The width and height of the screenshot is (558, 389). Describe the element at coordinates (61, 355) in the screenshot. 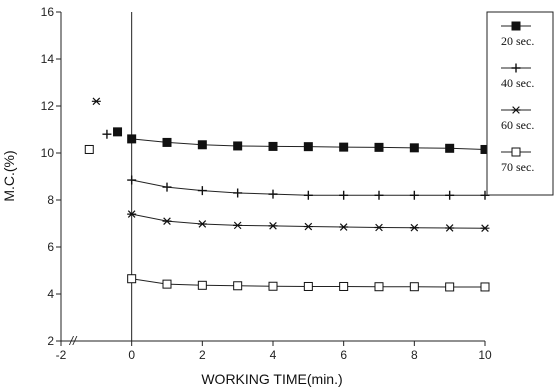

I see `x-tick-label: -2` at that location.